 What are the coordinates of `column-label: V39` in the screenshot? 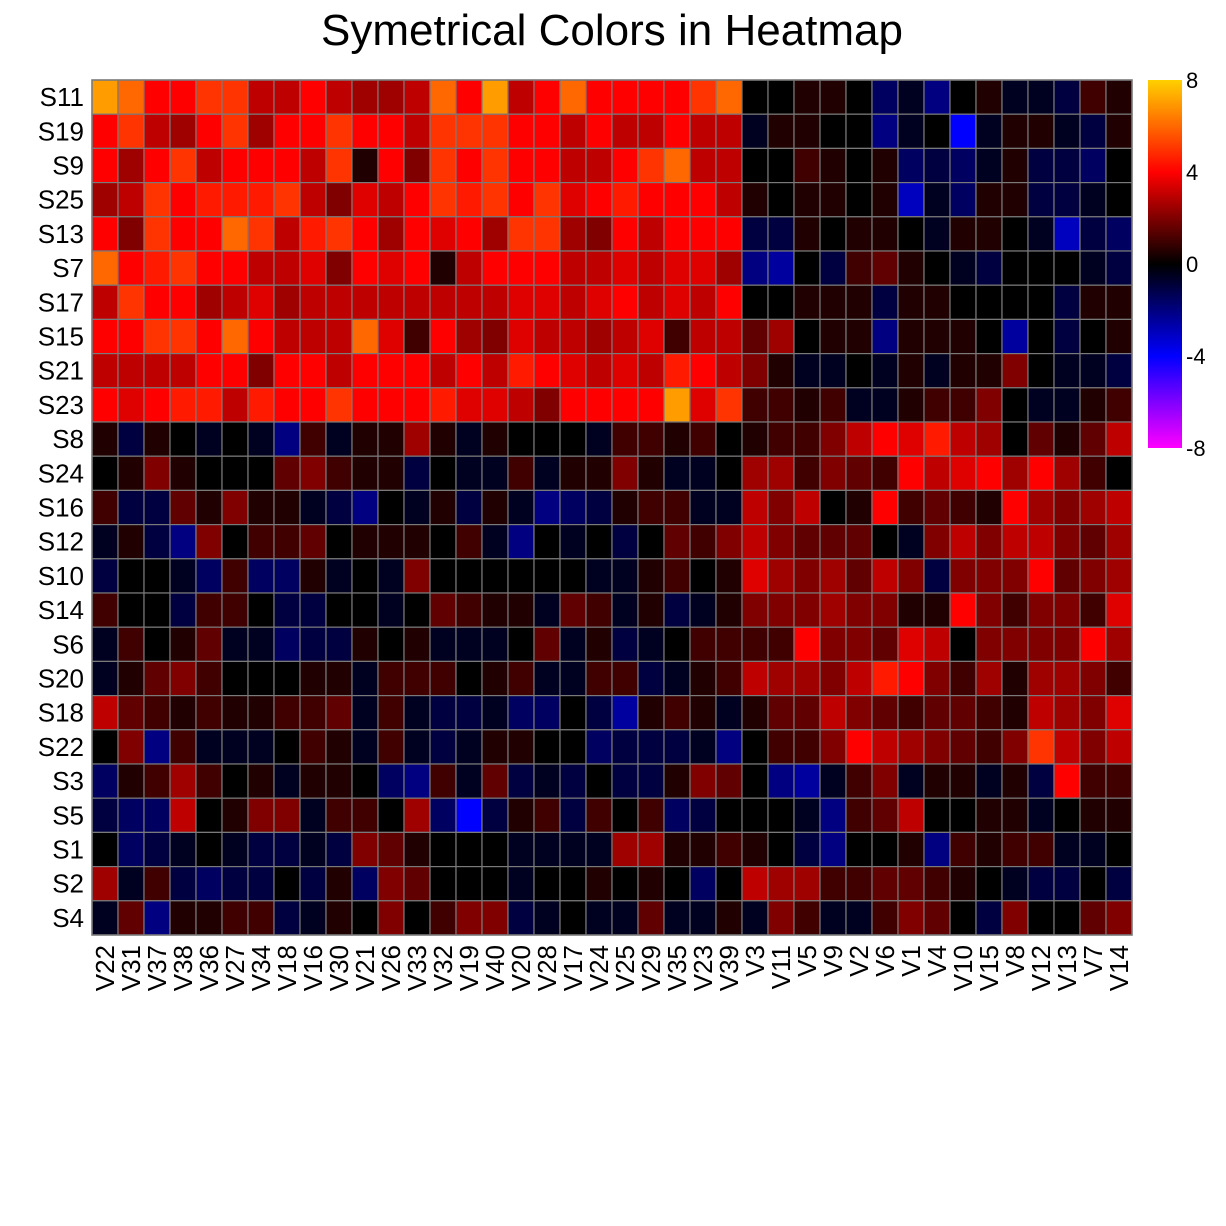 It's located at (729, 968).